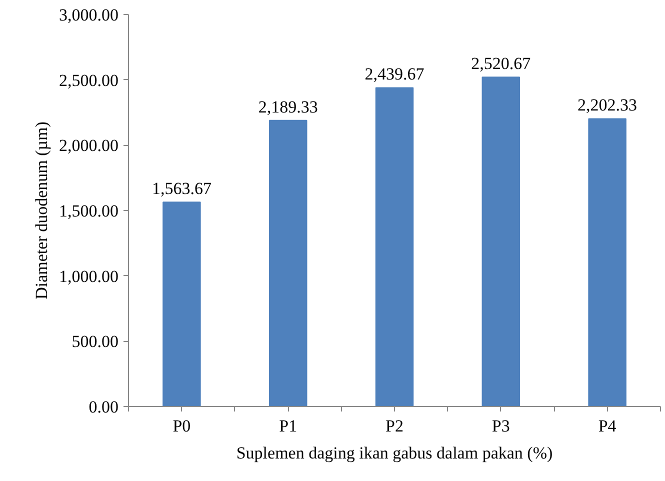 The image size is (665, 481). I want to click on y-tick-label: 2,000.00, so click(88, 146).